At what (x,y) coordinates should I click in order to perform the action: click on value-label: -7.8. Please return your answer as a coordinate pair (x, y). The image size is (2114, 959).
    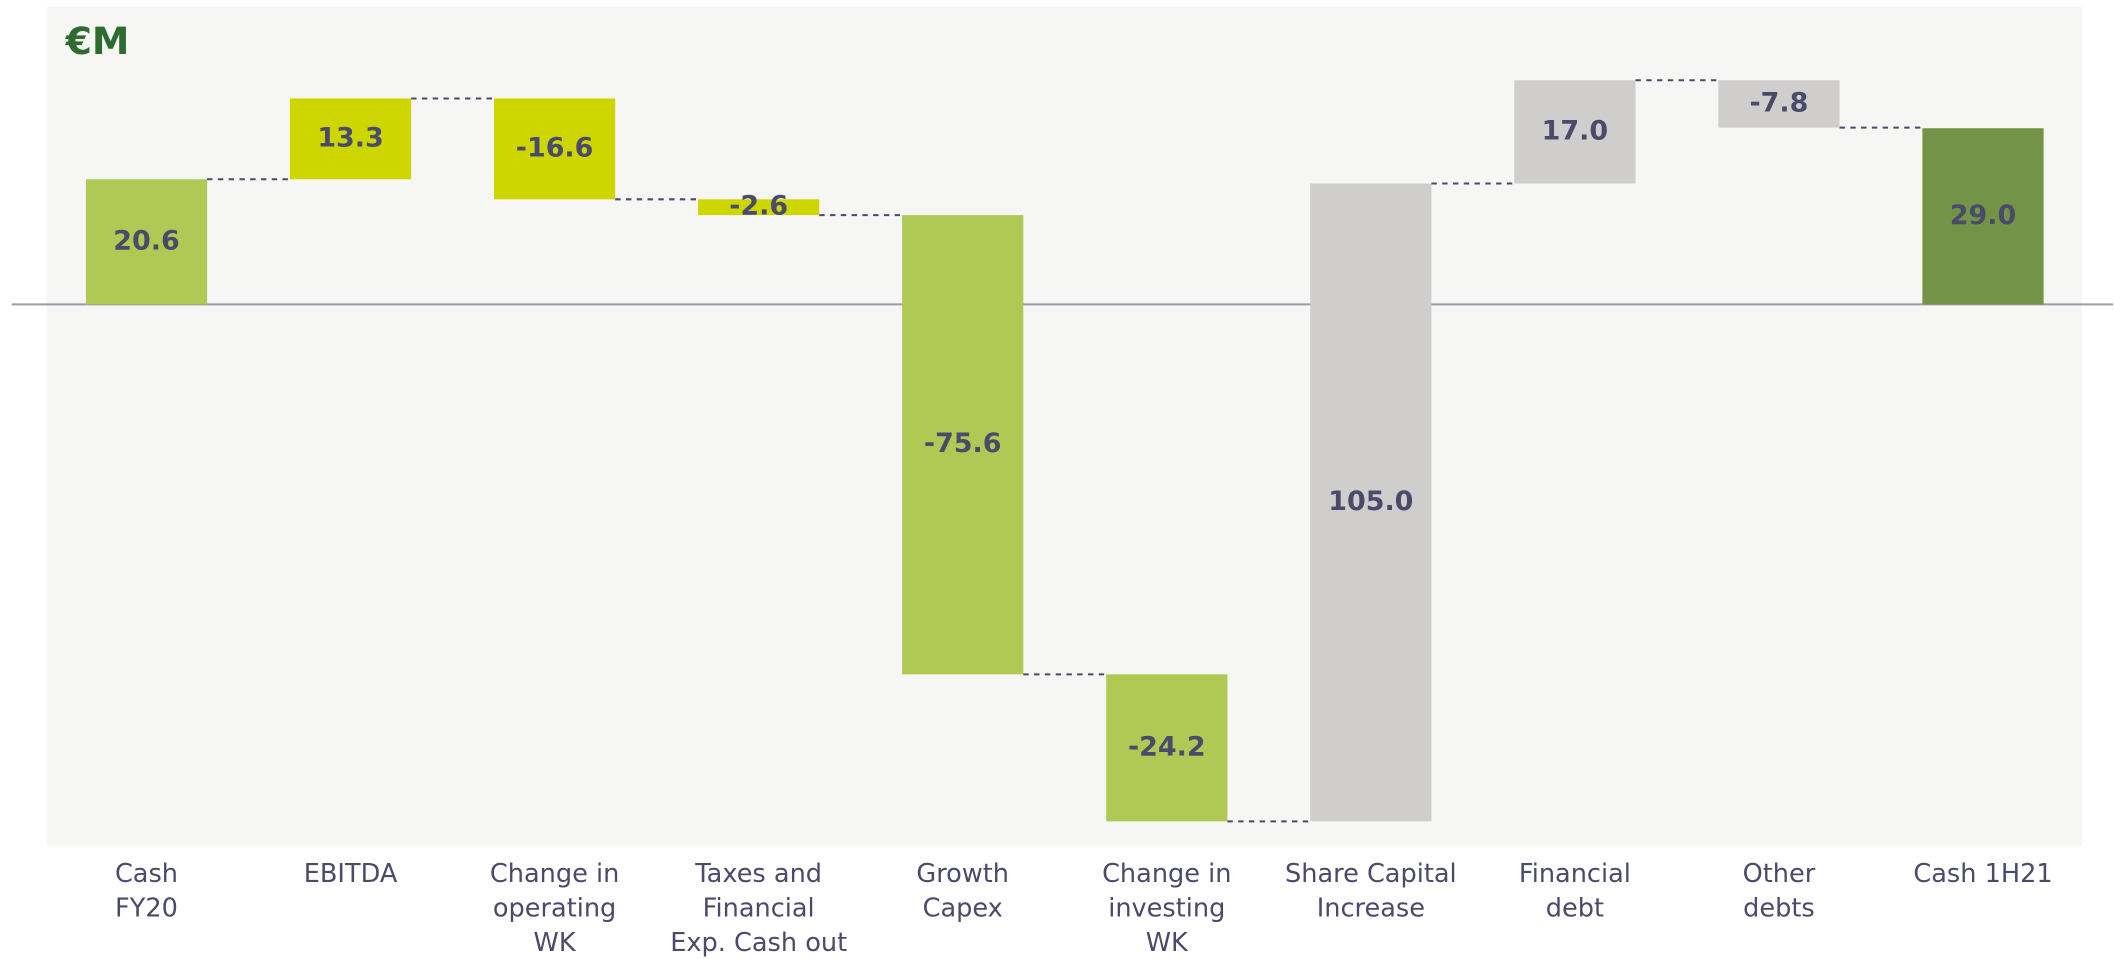
    Looking at the image, I should click on (1779, 102).